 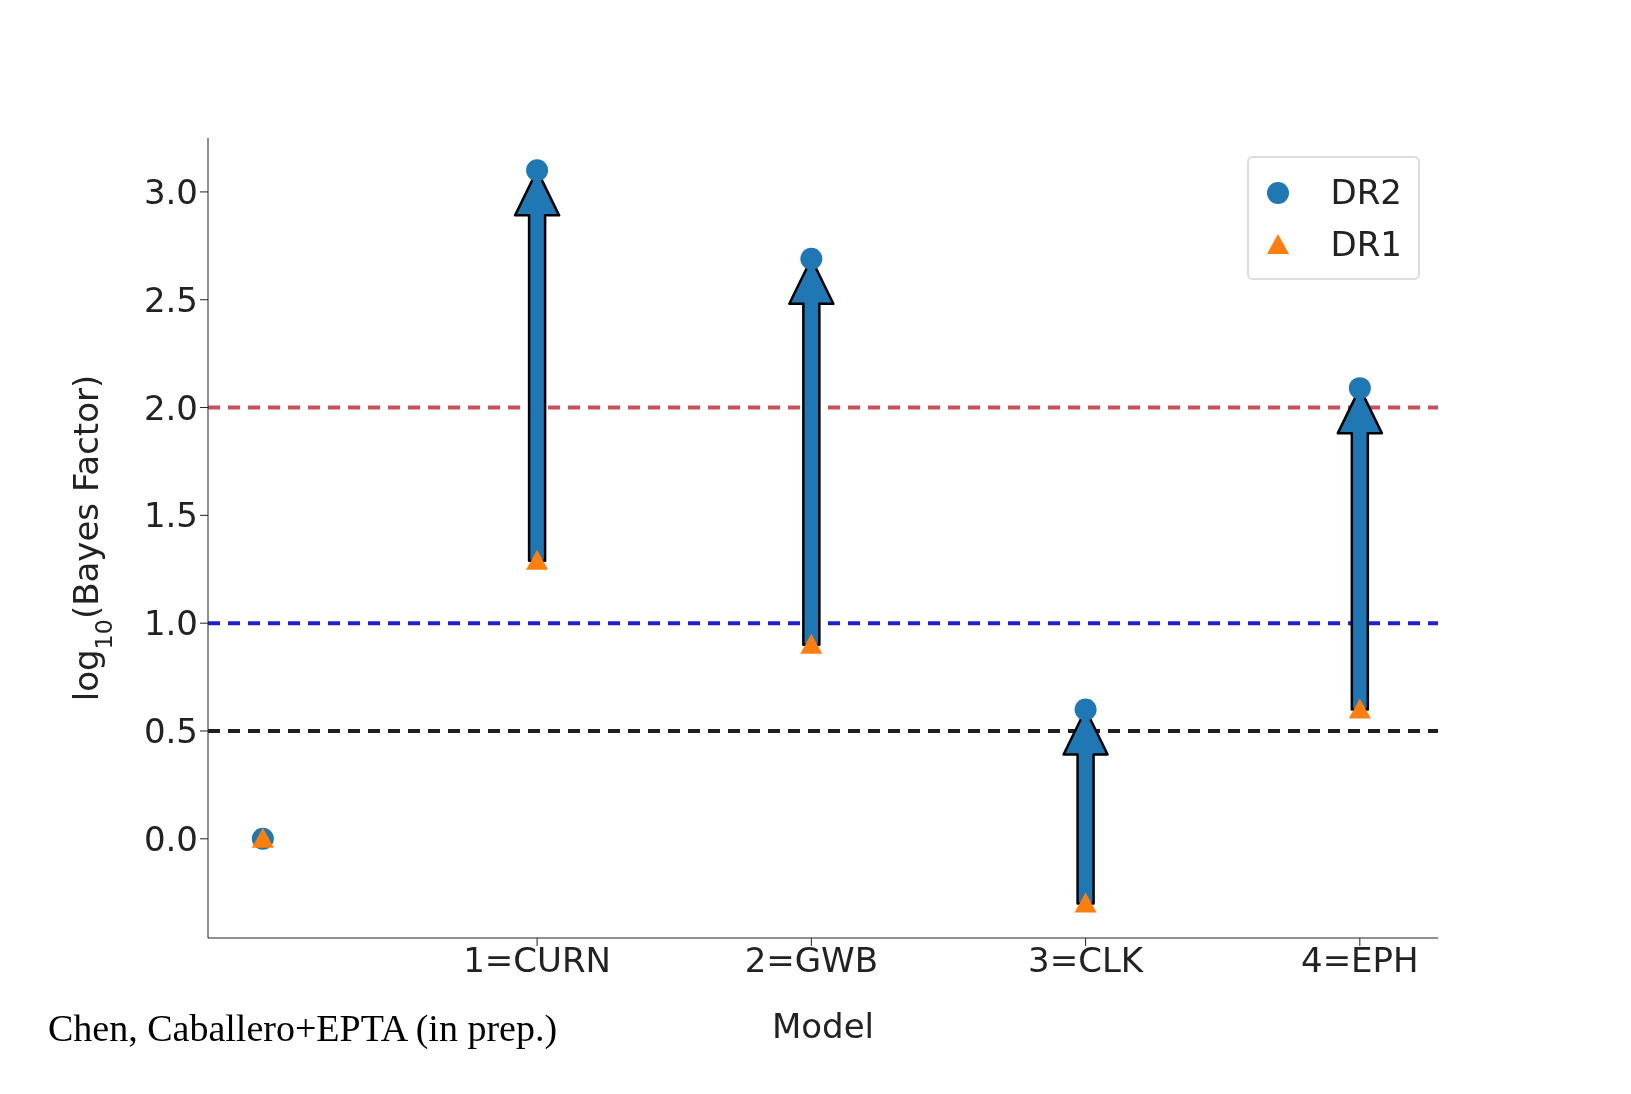 What do you see at coordinates (170, 191) in the screenshot?
I see `y-tick-label: 3.0` at bounding box center [170, 191].